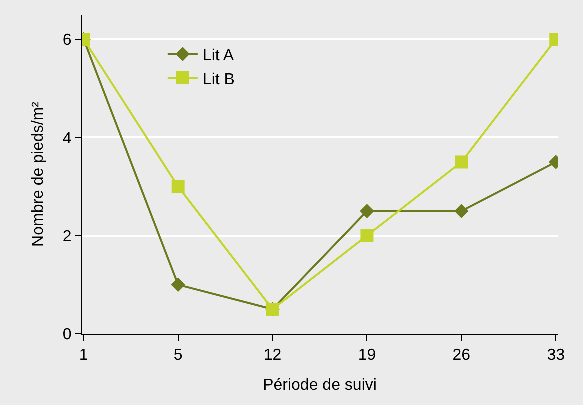 The height and width of the screenshot is (405, 583). I want to click on y-axis-title: Nombre de pieds/m², so click(38, 174).